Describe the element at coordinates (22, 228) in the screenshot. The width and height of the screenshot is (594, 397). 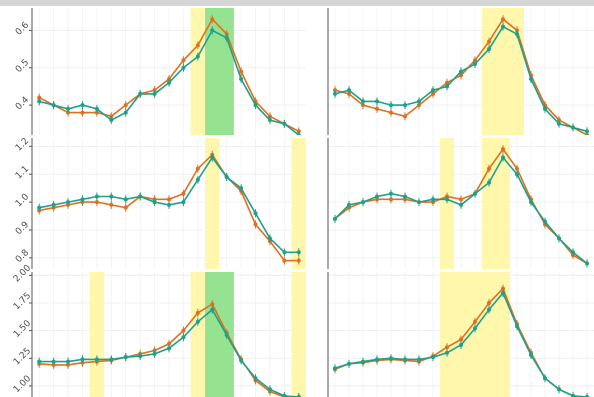
I see `y-tick-label: 0.9` at that location.